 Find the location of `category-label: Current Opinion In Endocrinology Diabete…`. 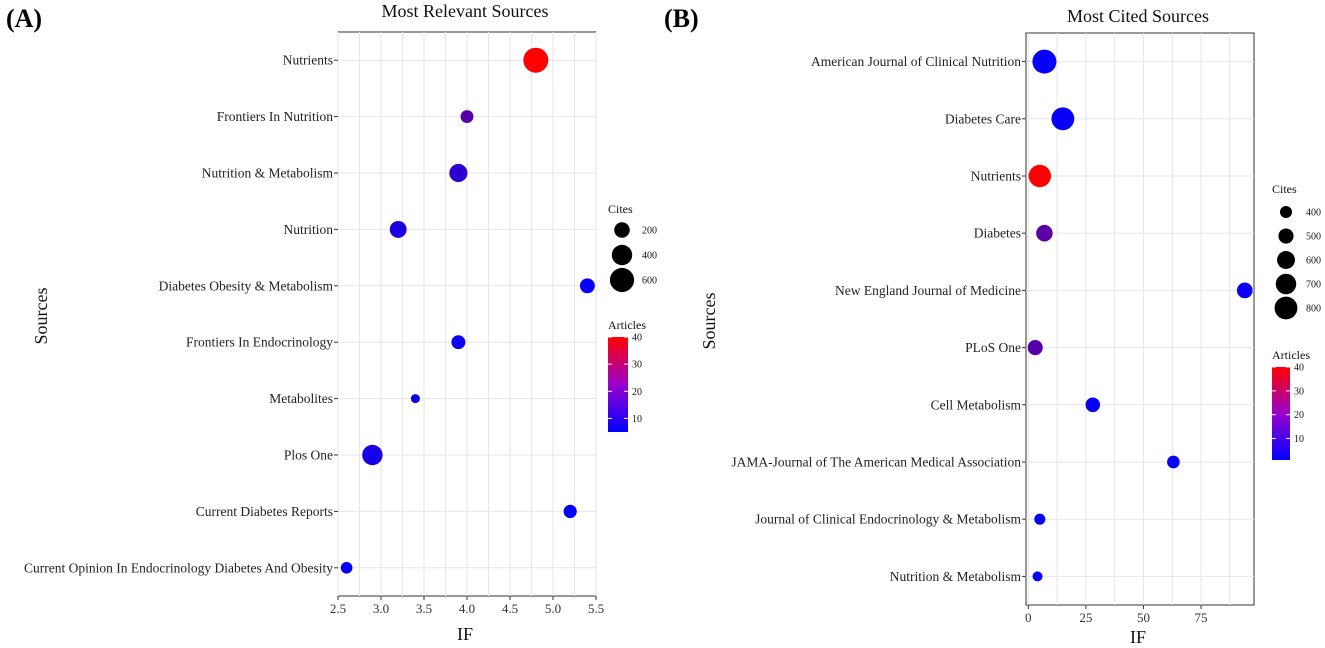

category-label: Current Opinion In Endocrinology Diabete… is located at coordinates (178, 567).